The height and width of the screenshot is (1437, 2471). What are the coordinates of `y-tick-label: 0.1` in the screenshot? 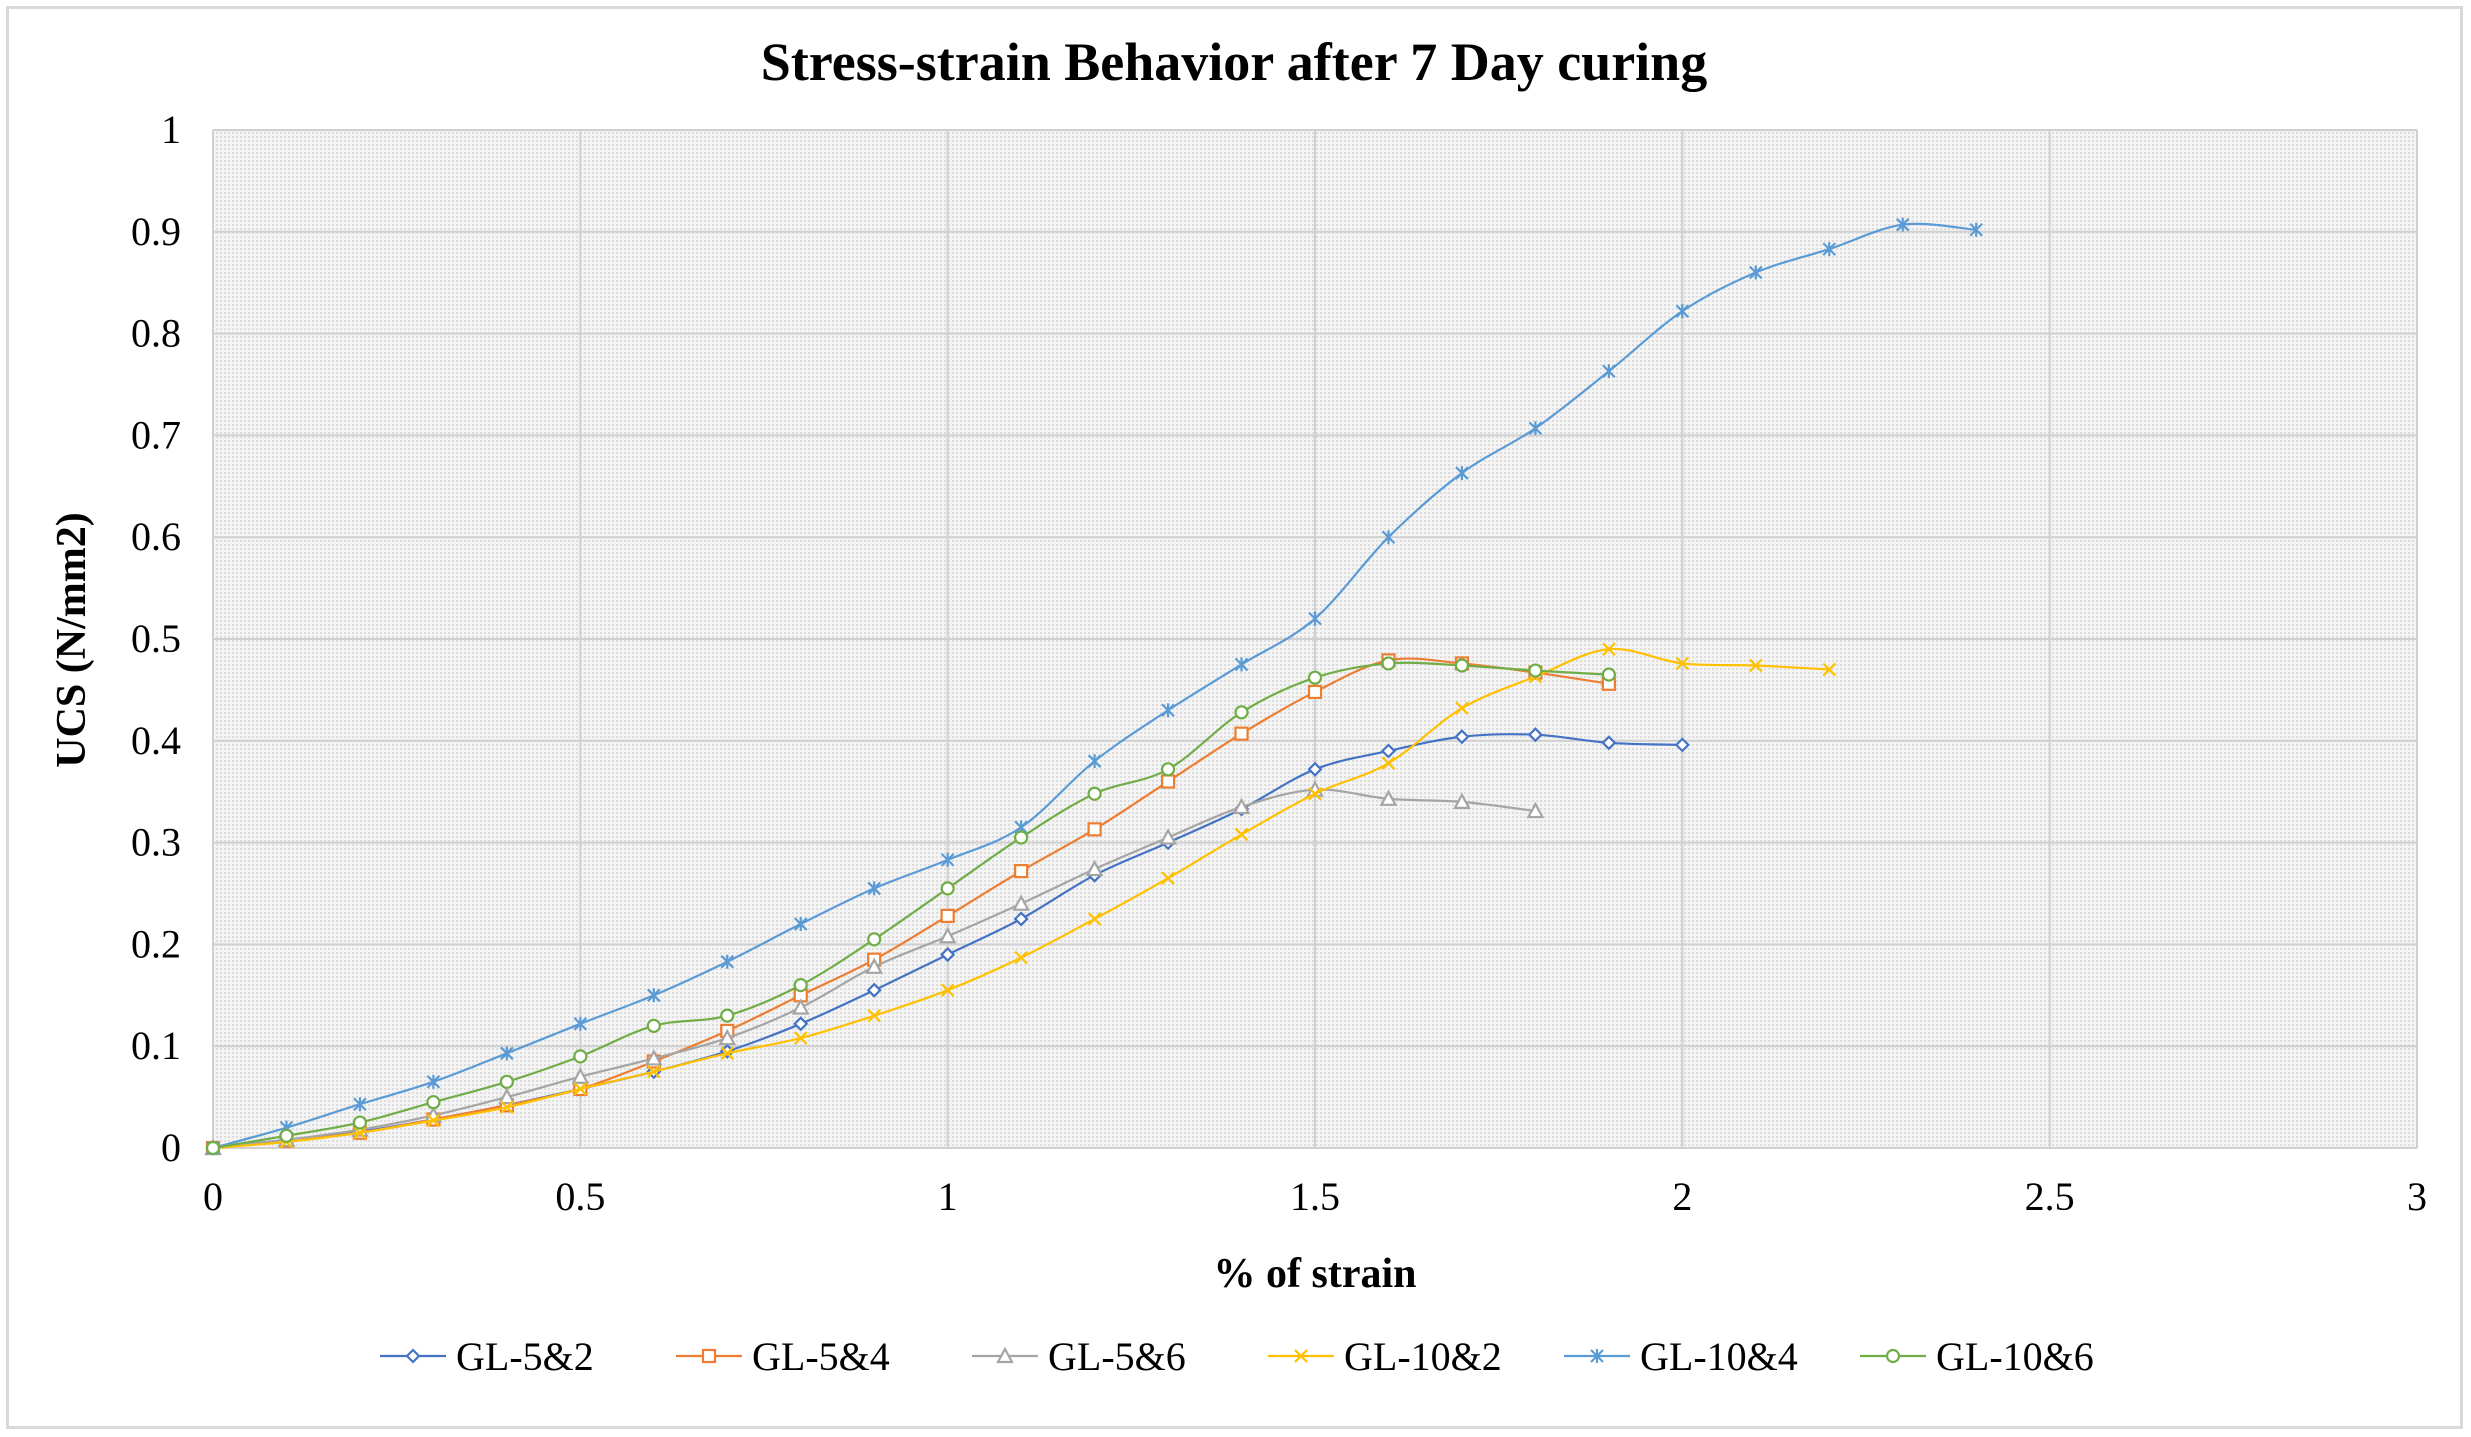 It's located at (156, 1045).